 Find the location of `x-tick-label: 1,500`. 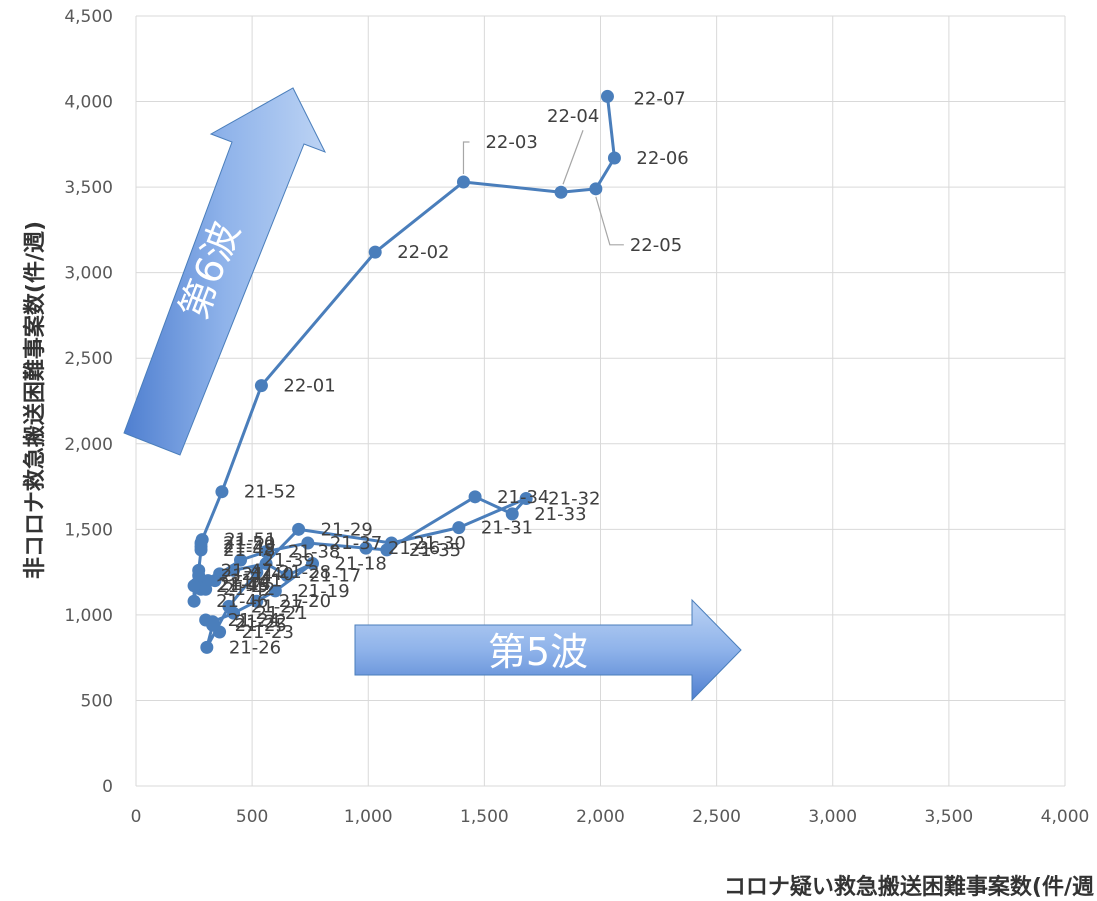

x-tick-label: 1,500 is located at coordinates (484, 817).